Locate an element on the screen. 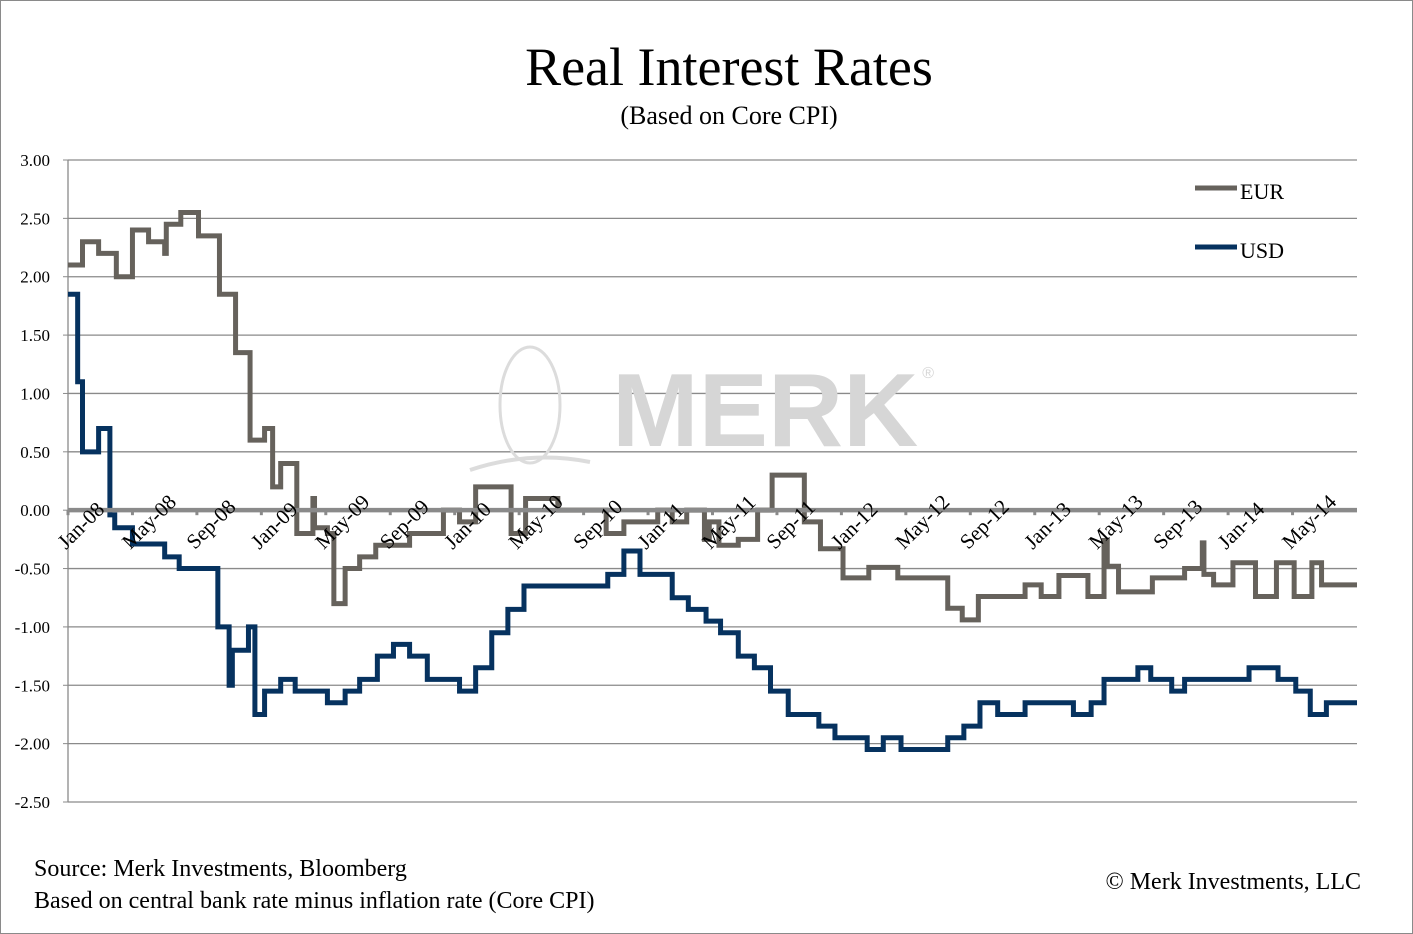 The height and width of the screenshot is (934, 1413). watermark-registered: ® is located at coordinates (928, 373).